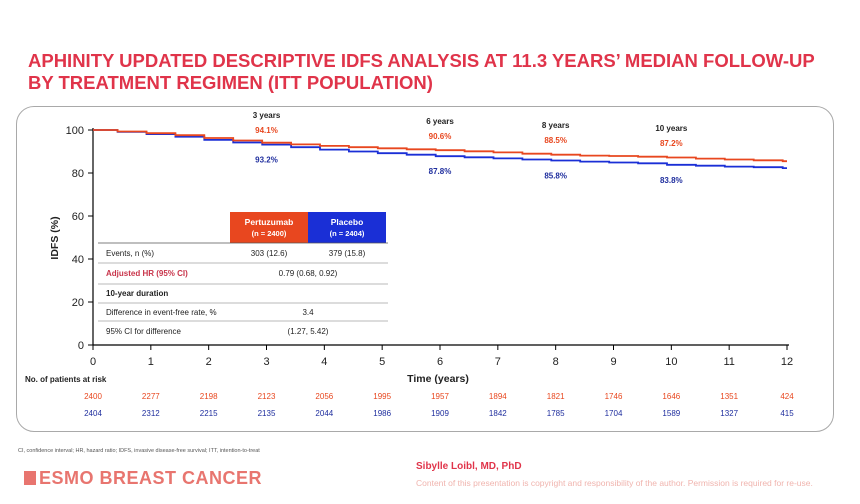 The image size is (860, 504). Describe the element at coordinates (347, 253) in the screenshot. I see `events-placebo: 379 (15.8)` at that location.